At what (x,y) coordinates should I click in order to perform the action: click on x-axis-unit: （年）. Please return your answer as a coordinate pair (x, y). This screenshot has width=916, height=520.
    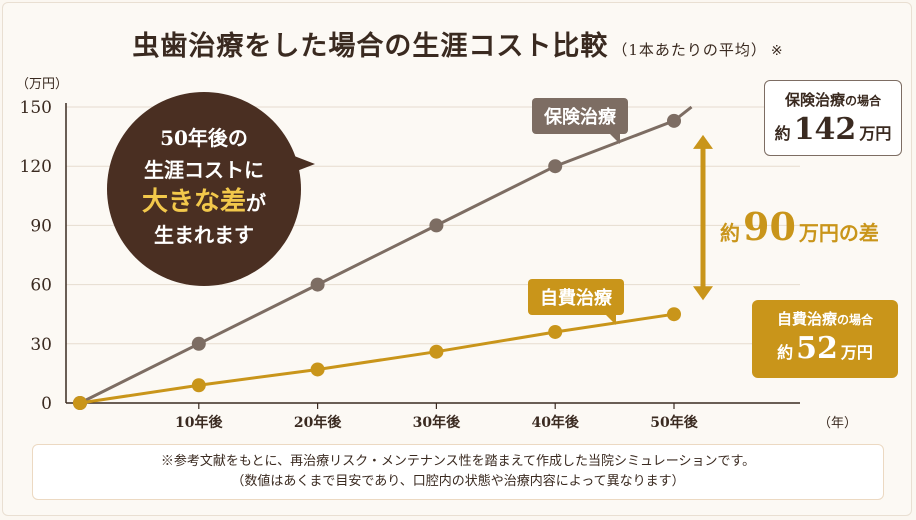
    Looking at the image, I should click on (838, 423).